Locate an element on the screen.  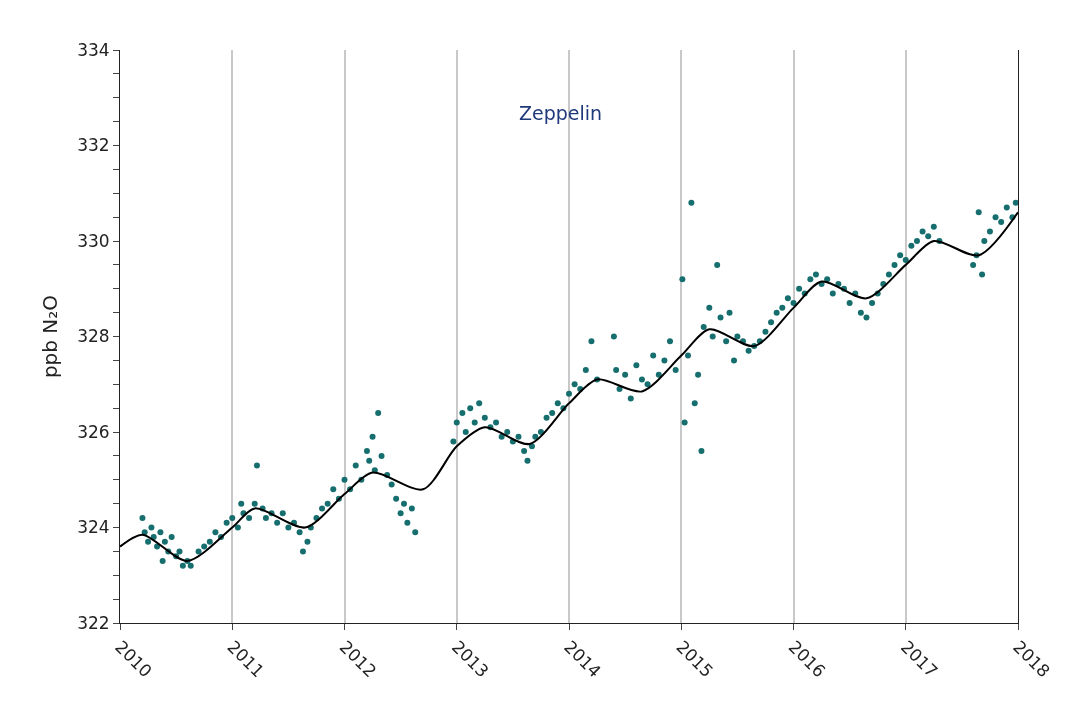
y-tick-label: 330 is located at coordinates (93, 240).